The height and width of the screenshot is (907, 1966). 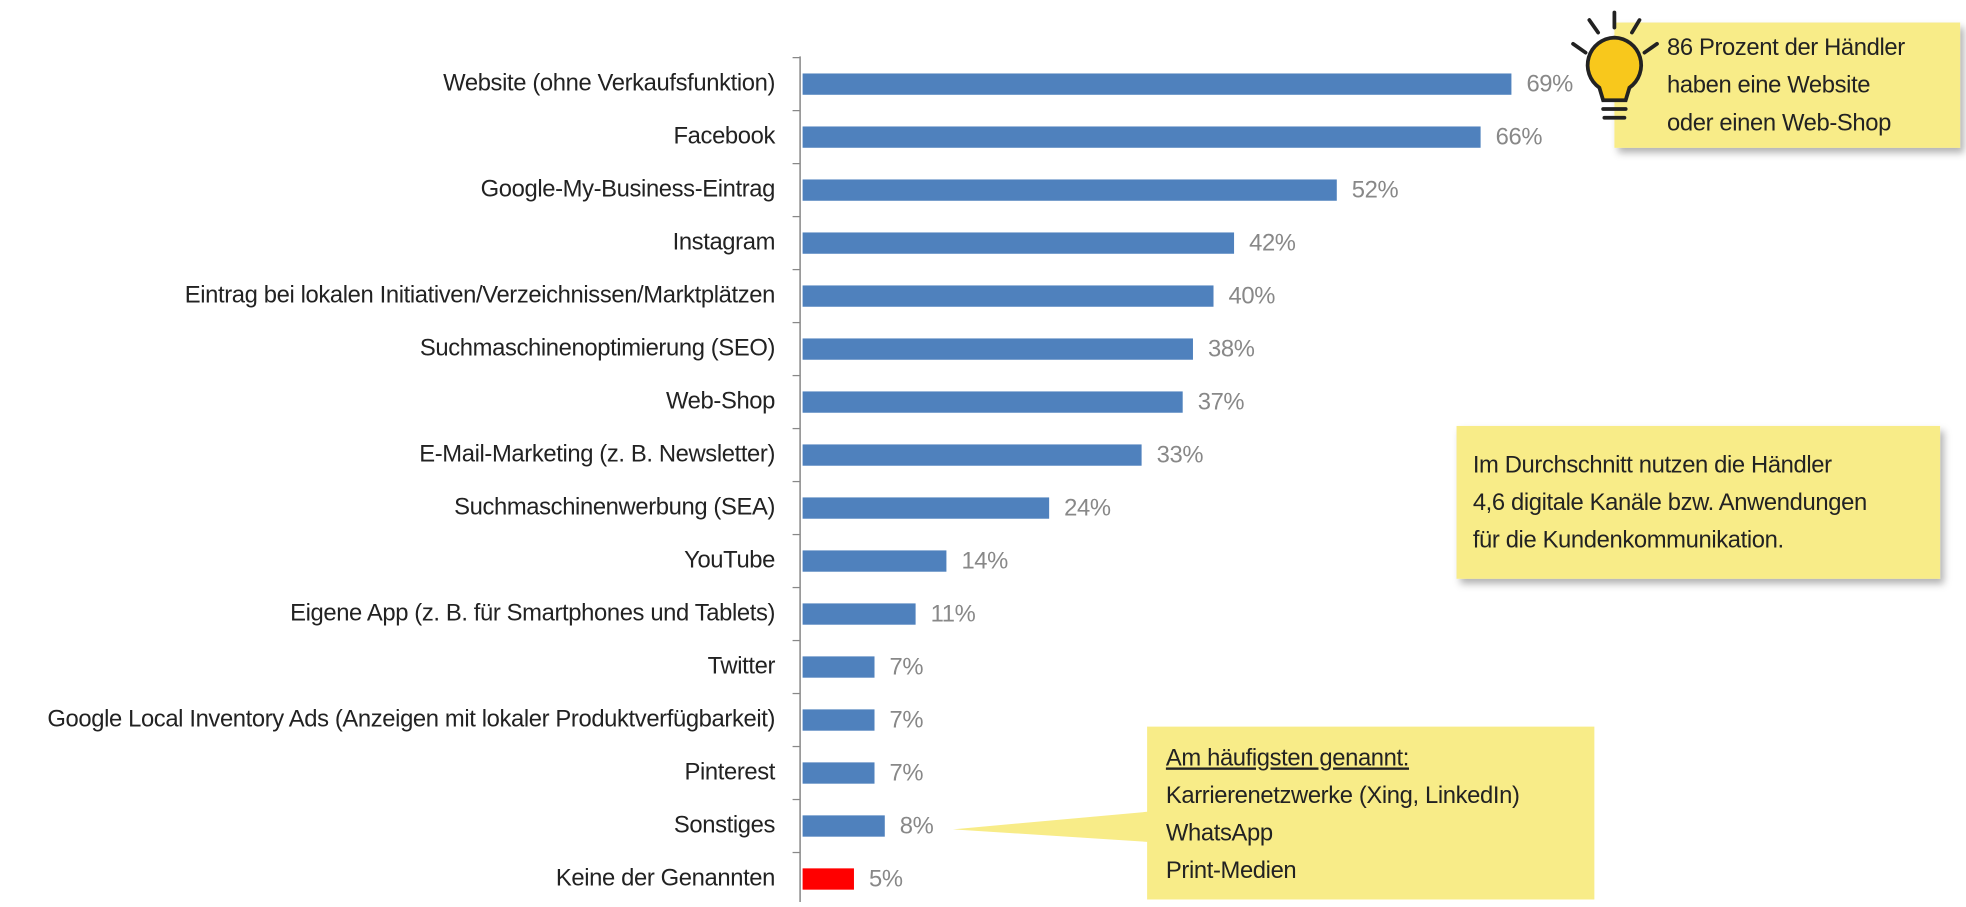 I want to click on lightbulb-icon, so click(x=1615, y=65).